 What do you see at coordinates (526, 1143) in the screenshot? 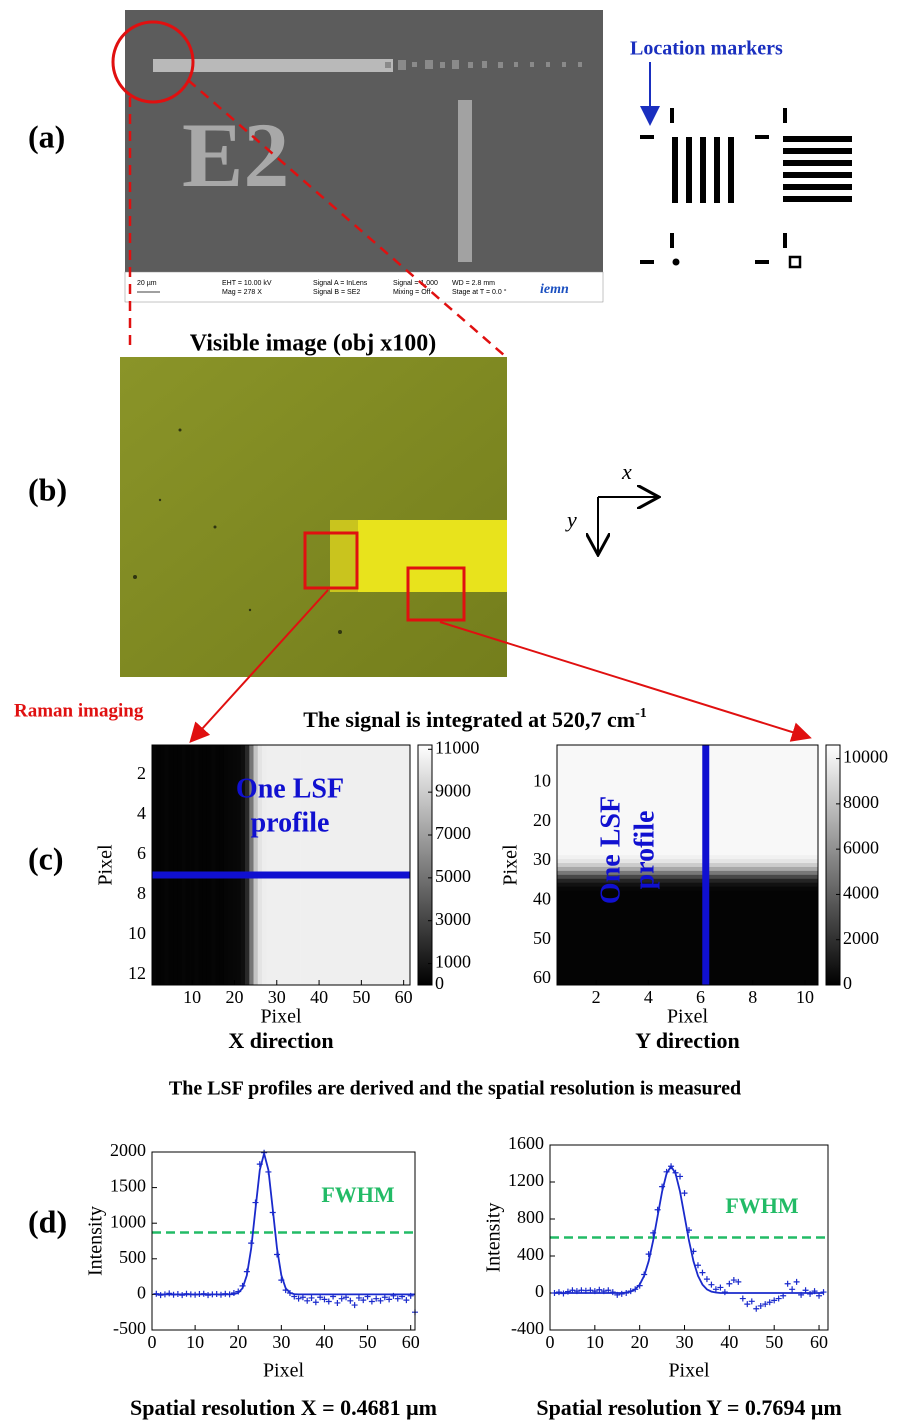
I see `y-tick-label: 1600` at bounding box center [526, 1143].